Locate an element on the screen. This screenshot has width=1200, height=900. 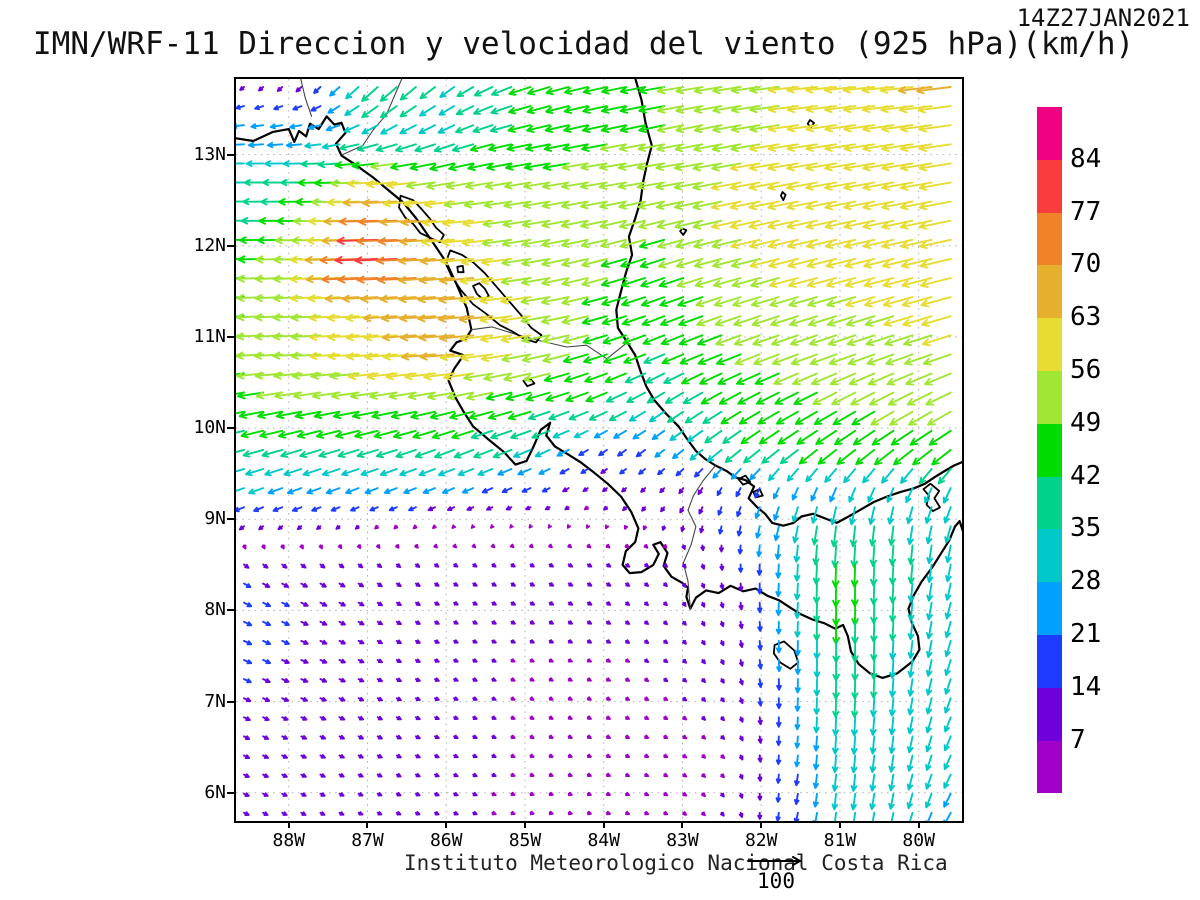
valid-time-label: 14Z27JAN2021 is located at coordinates (1103, 18).